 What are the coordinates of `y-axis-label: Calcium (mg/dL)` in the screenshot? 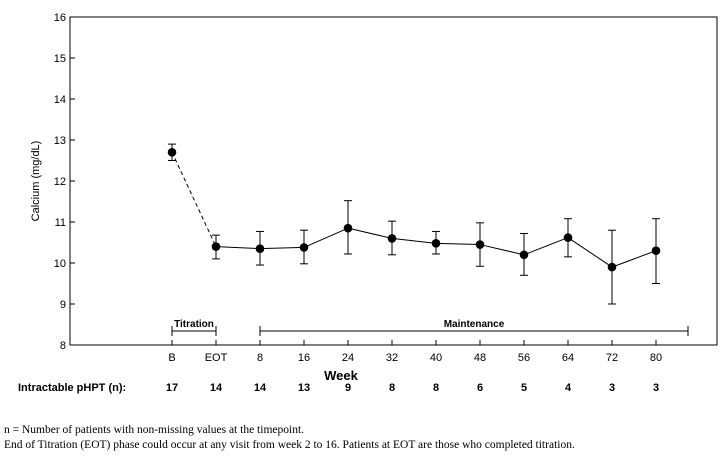 It's located at (36, 181).